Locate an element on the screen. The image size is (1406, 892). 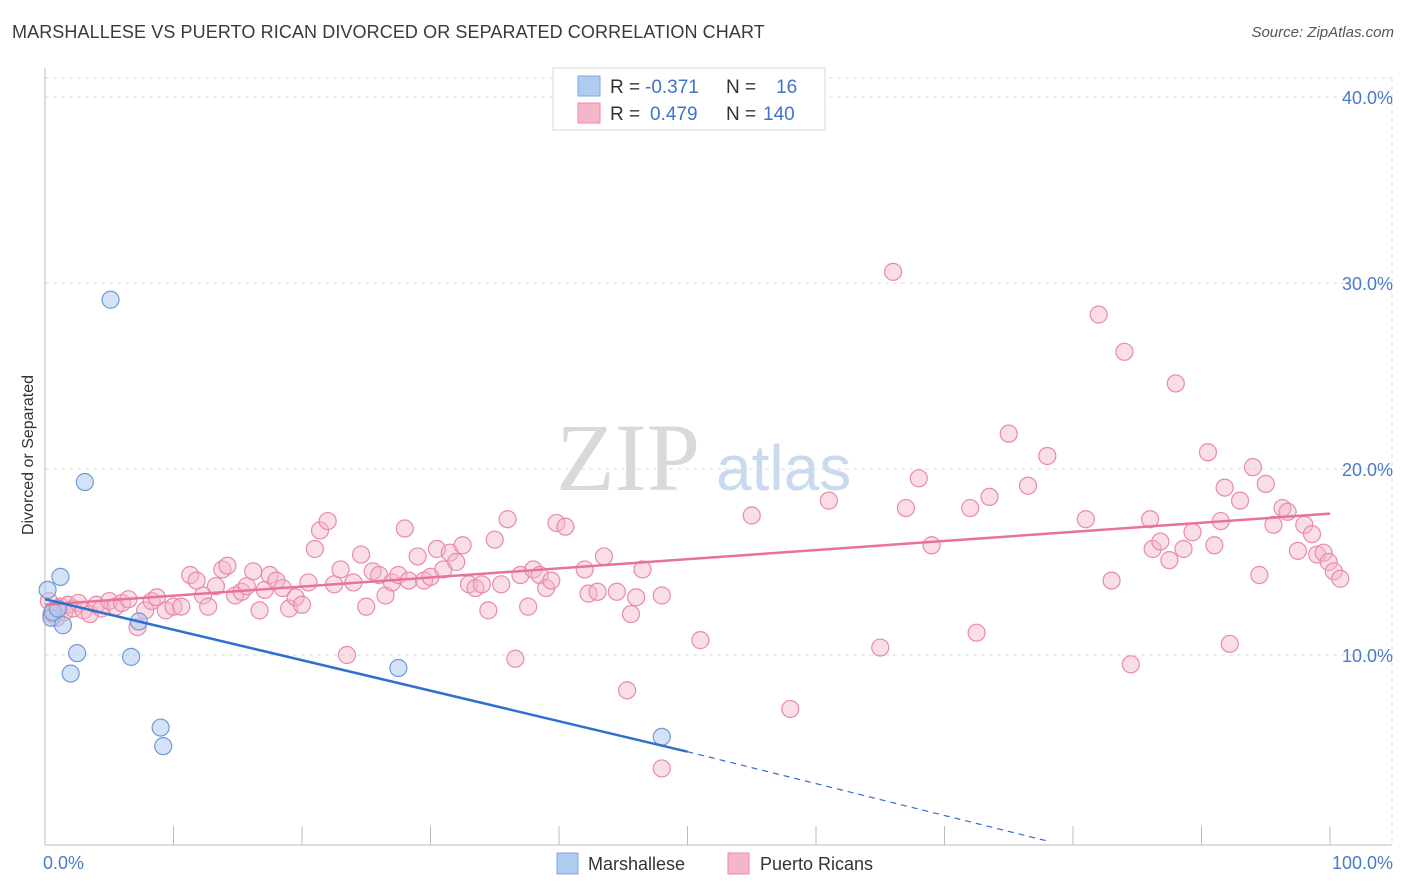
y-axis-label: Divorced or Separated is located at coordinates (28, 455).